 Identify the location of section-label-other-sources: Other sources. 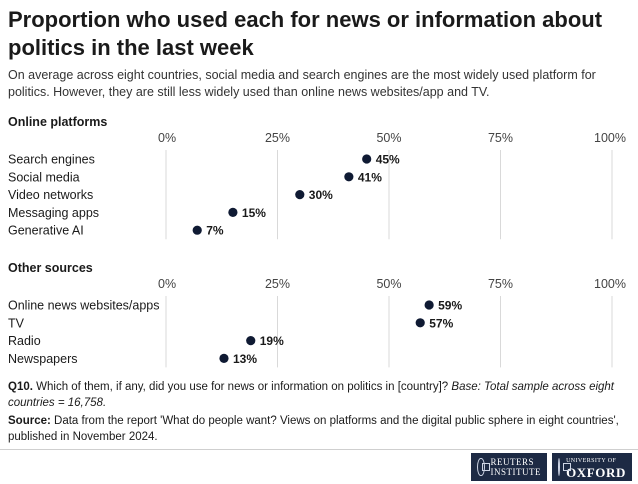
(50, 268).